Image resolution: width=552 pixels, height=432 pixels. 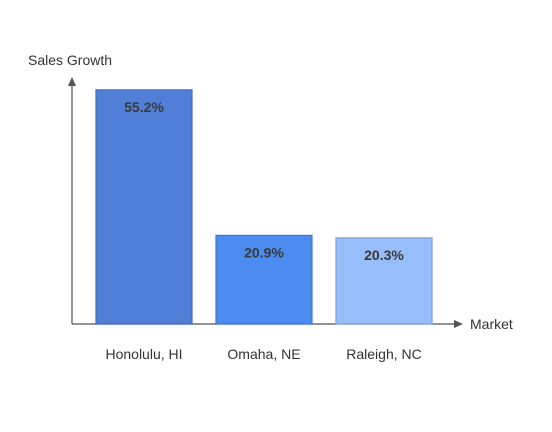 I want to click on y-axis-arrow, so click(x=72, y=81).